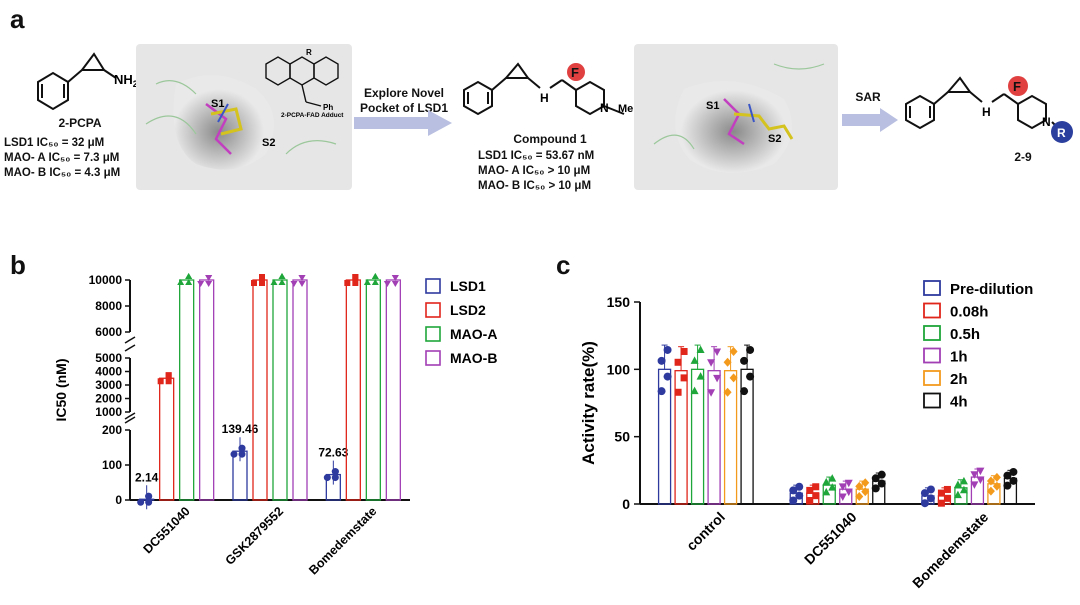 The image size is (1080, 605). What do you see at coordinates (108, 358) in the screenshot?
I see `y-tick-label: 5000` at bounding box center [108, 358].